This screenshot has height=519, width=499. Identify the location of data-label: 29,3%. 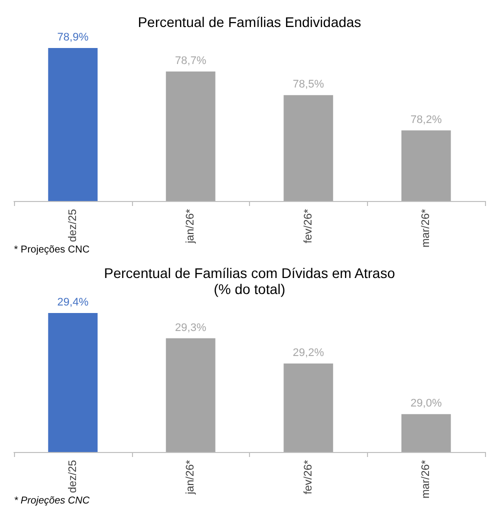
(190, 328).